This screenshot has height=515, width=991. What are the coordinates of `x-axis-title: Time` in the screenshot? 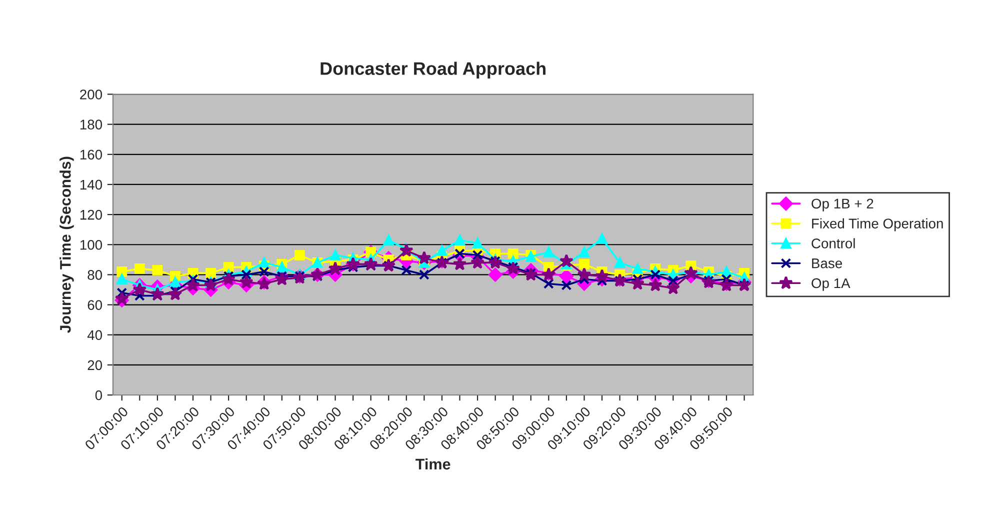 It's located at (433, 464).